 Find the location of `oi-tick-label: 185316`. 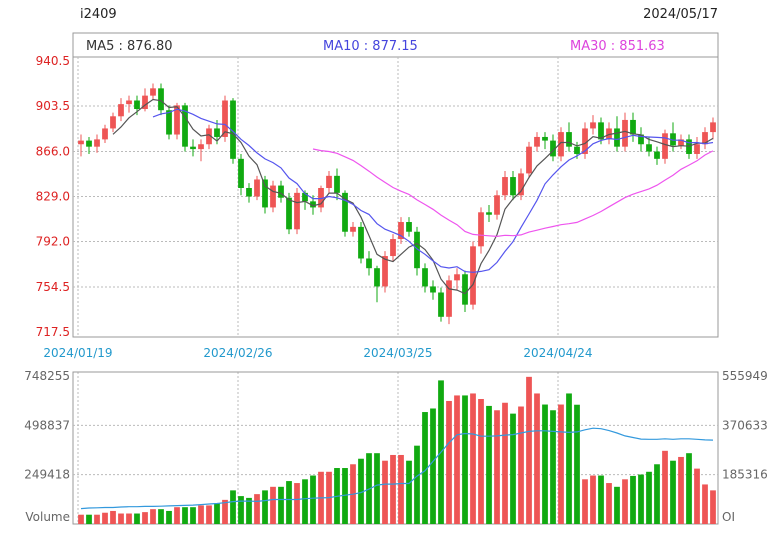

oi-tick-label: 185316 is located at coordinates (745, 475).